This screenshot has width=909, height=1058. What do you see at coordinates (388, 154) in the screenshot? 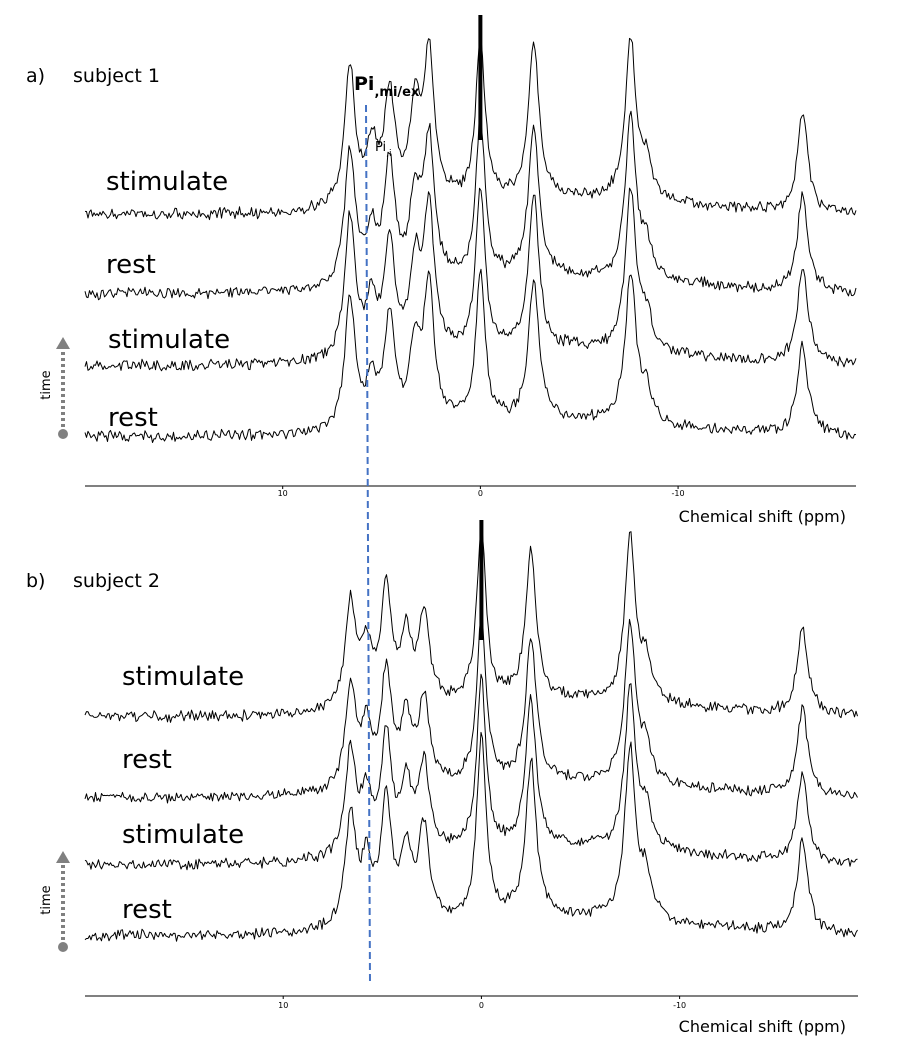
I see `pi-i-label-subscript: ,i` at bounding box center [388, 154].